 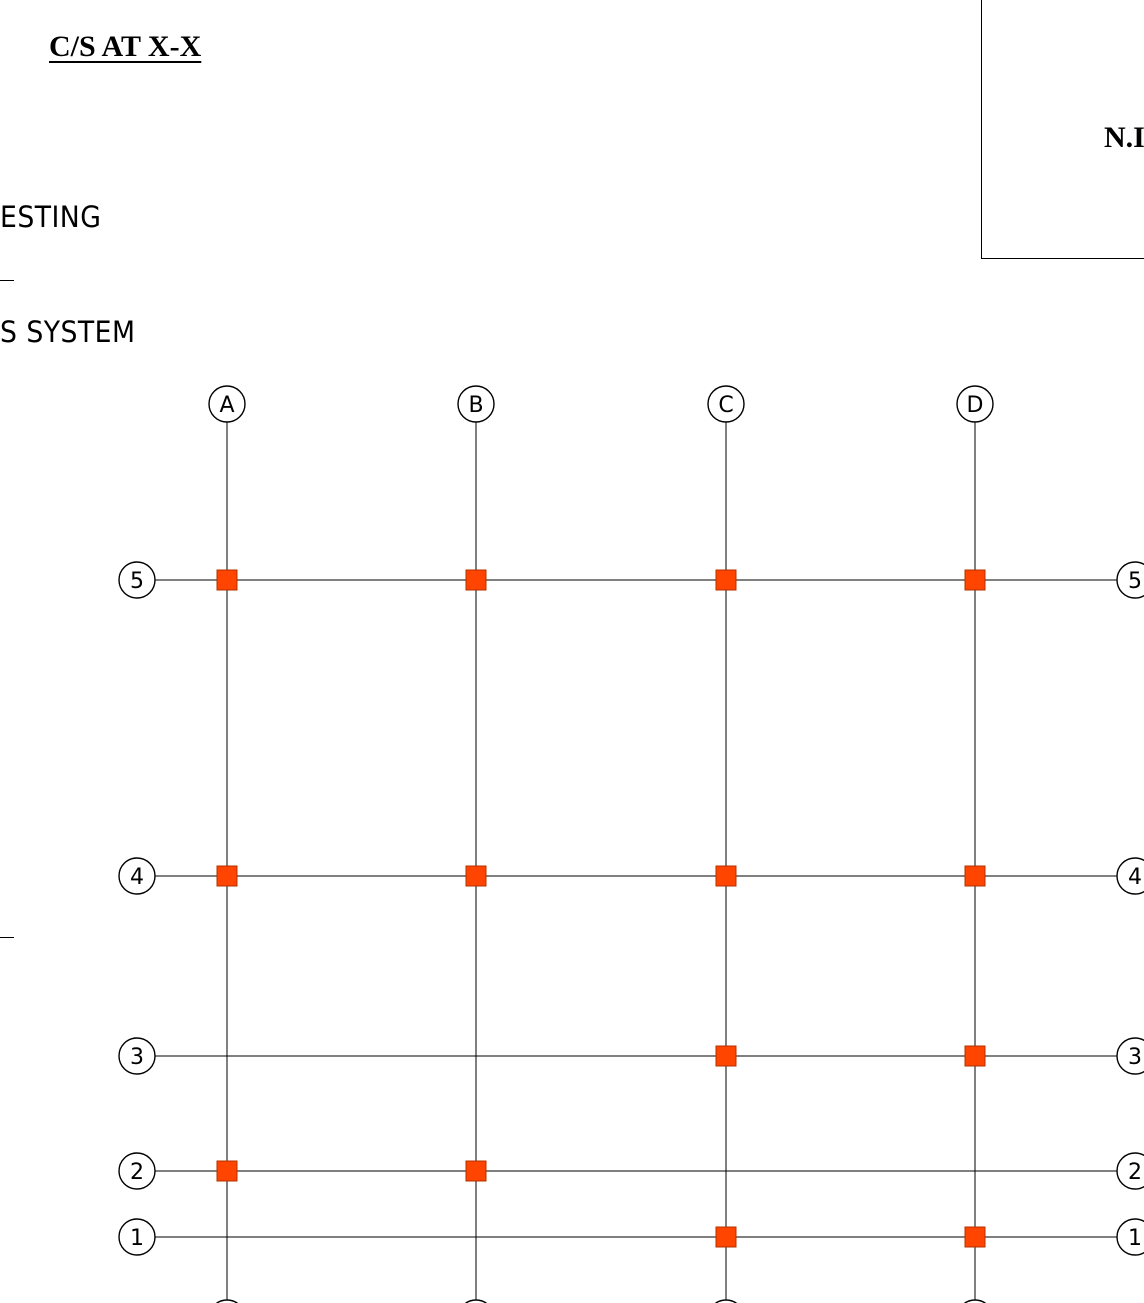 I want to click on grid-bubble-top-a-label: A, so click(x=226, y=405).